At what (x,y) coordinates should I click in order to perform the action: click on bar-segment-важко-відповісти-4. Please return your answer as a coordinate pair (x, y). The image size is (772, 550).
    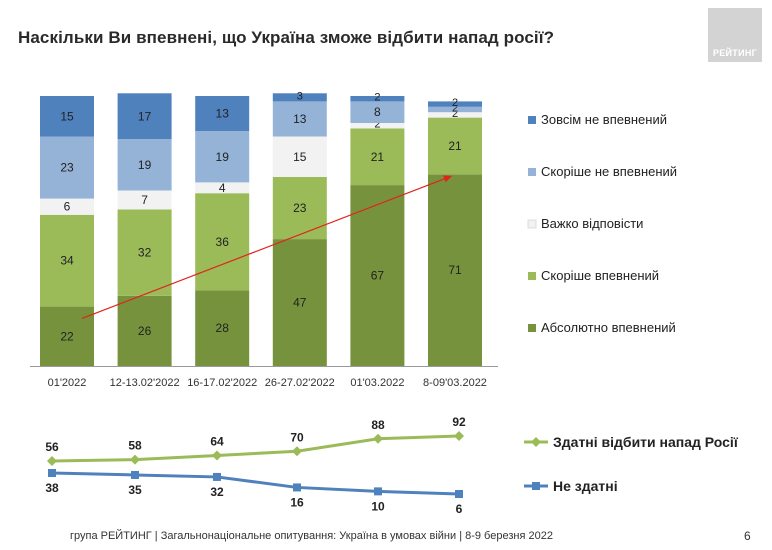
    Looking at the image, I should click on (377, 126).